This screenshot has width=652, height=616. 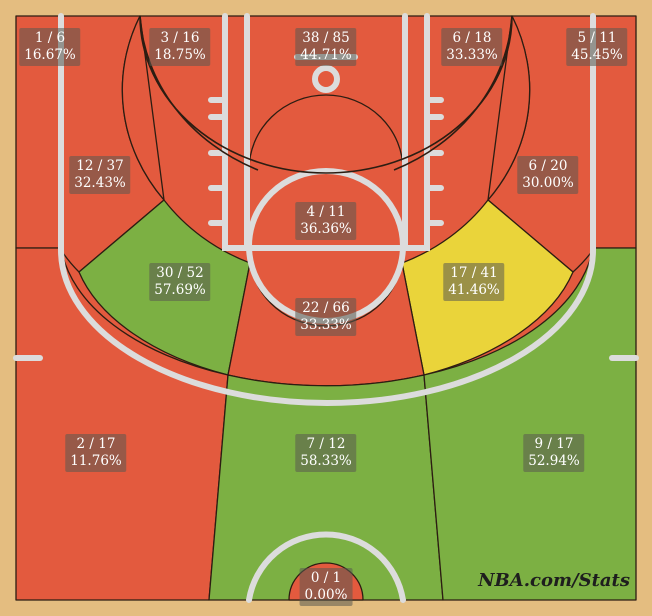 I want to click on zone-label-rwing: 17 / 41 41.46%, so click(x=474, y=282).